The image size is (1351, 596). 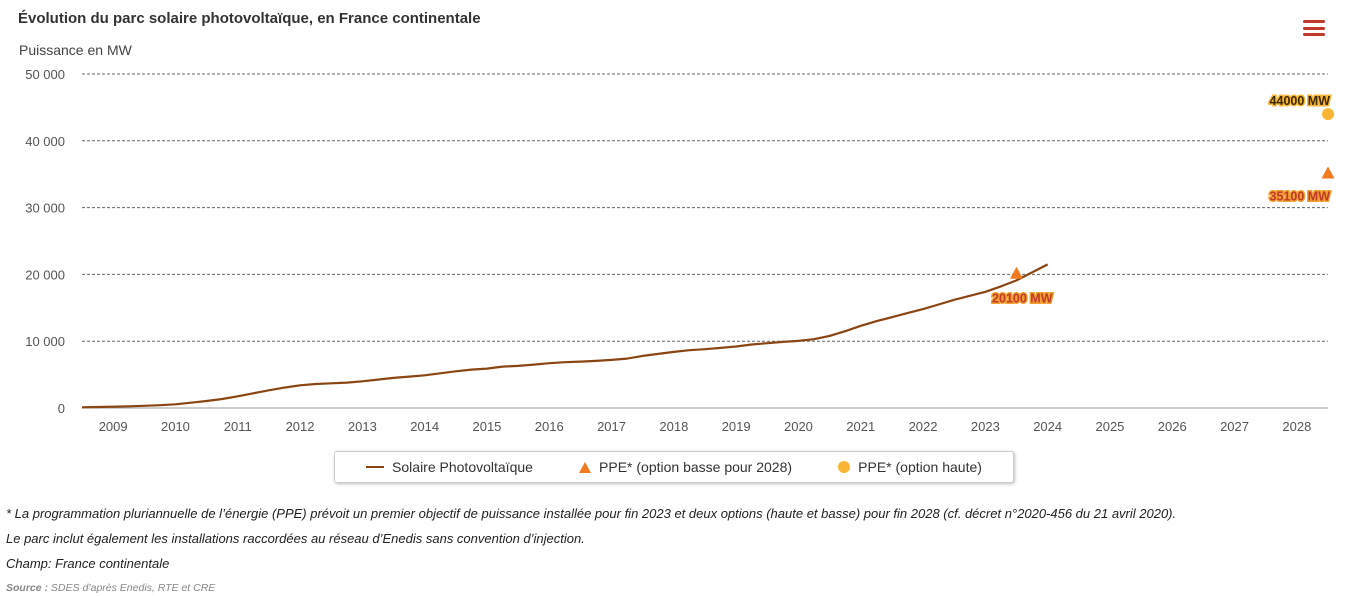 I want to click on data-label: 44000 MW, so click(x=1300, y=101).